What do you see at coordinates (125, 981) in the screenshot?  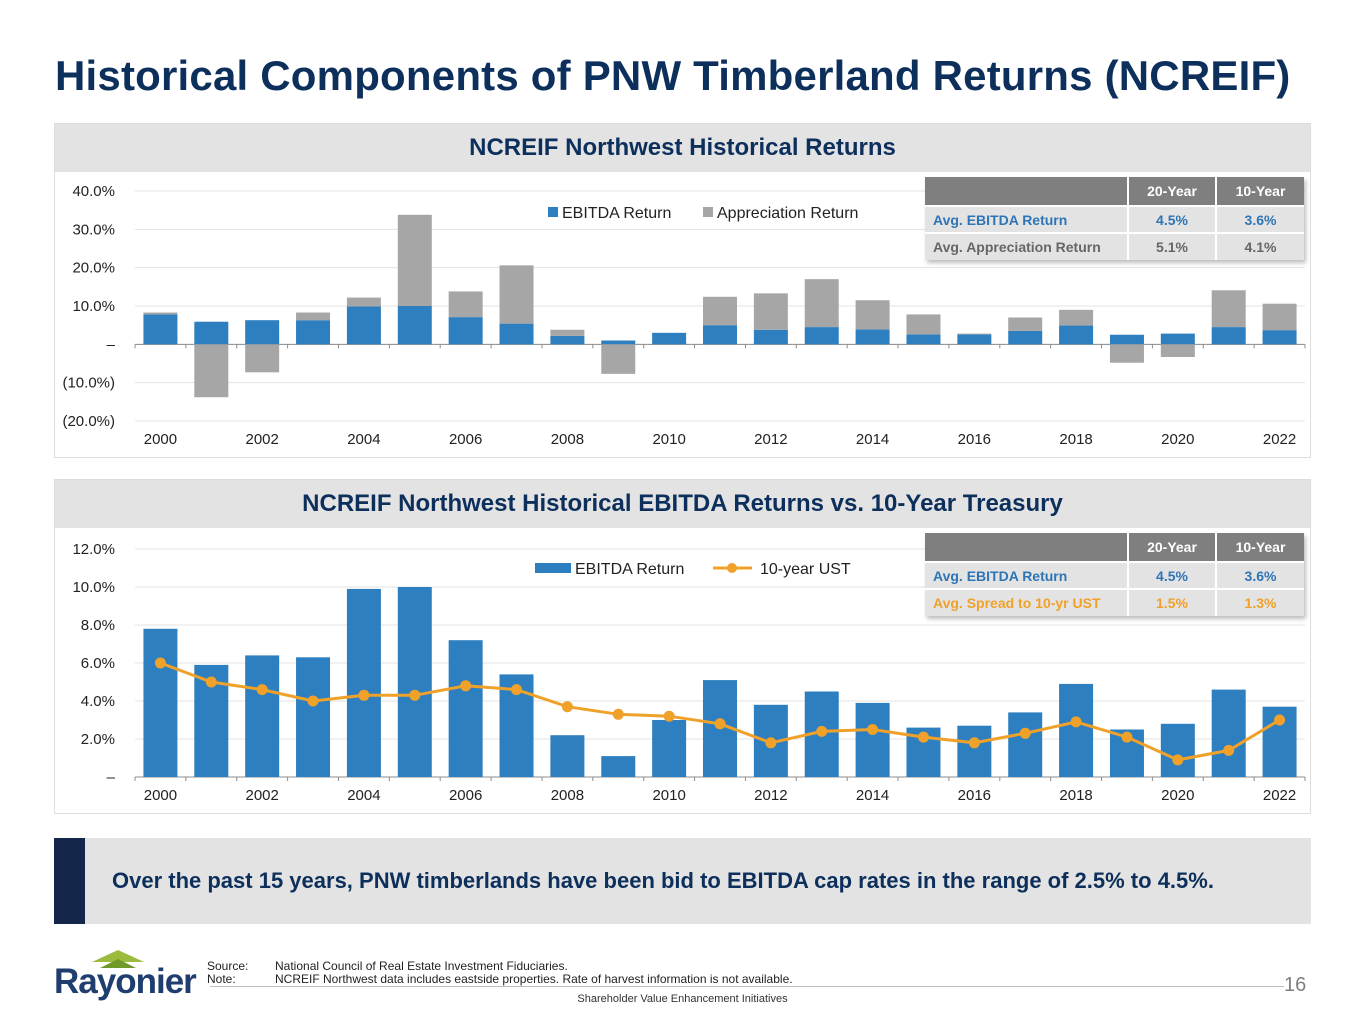 I see `logo-wordmark: Rayonier` at bounding box center [125, 981].